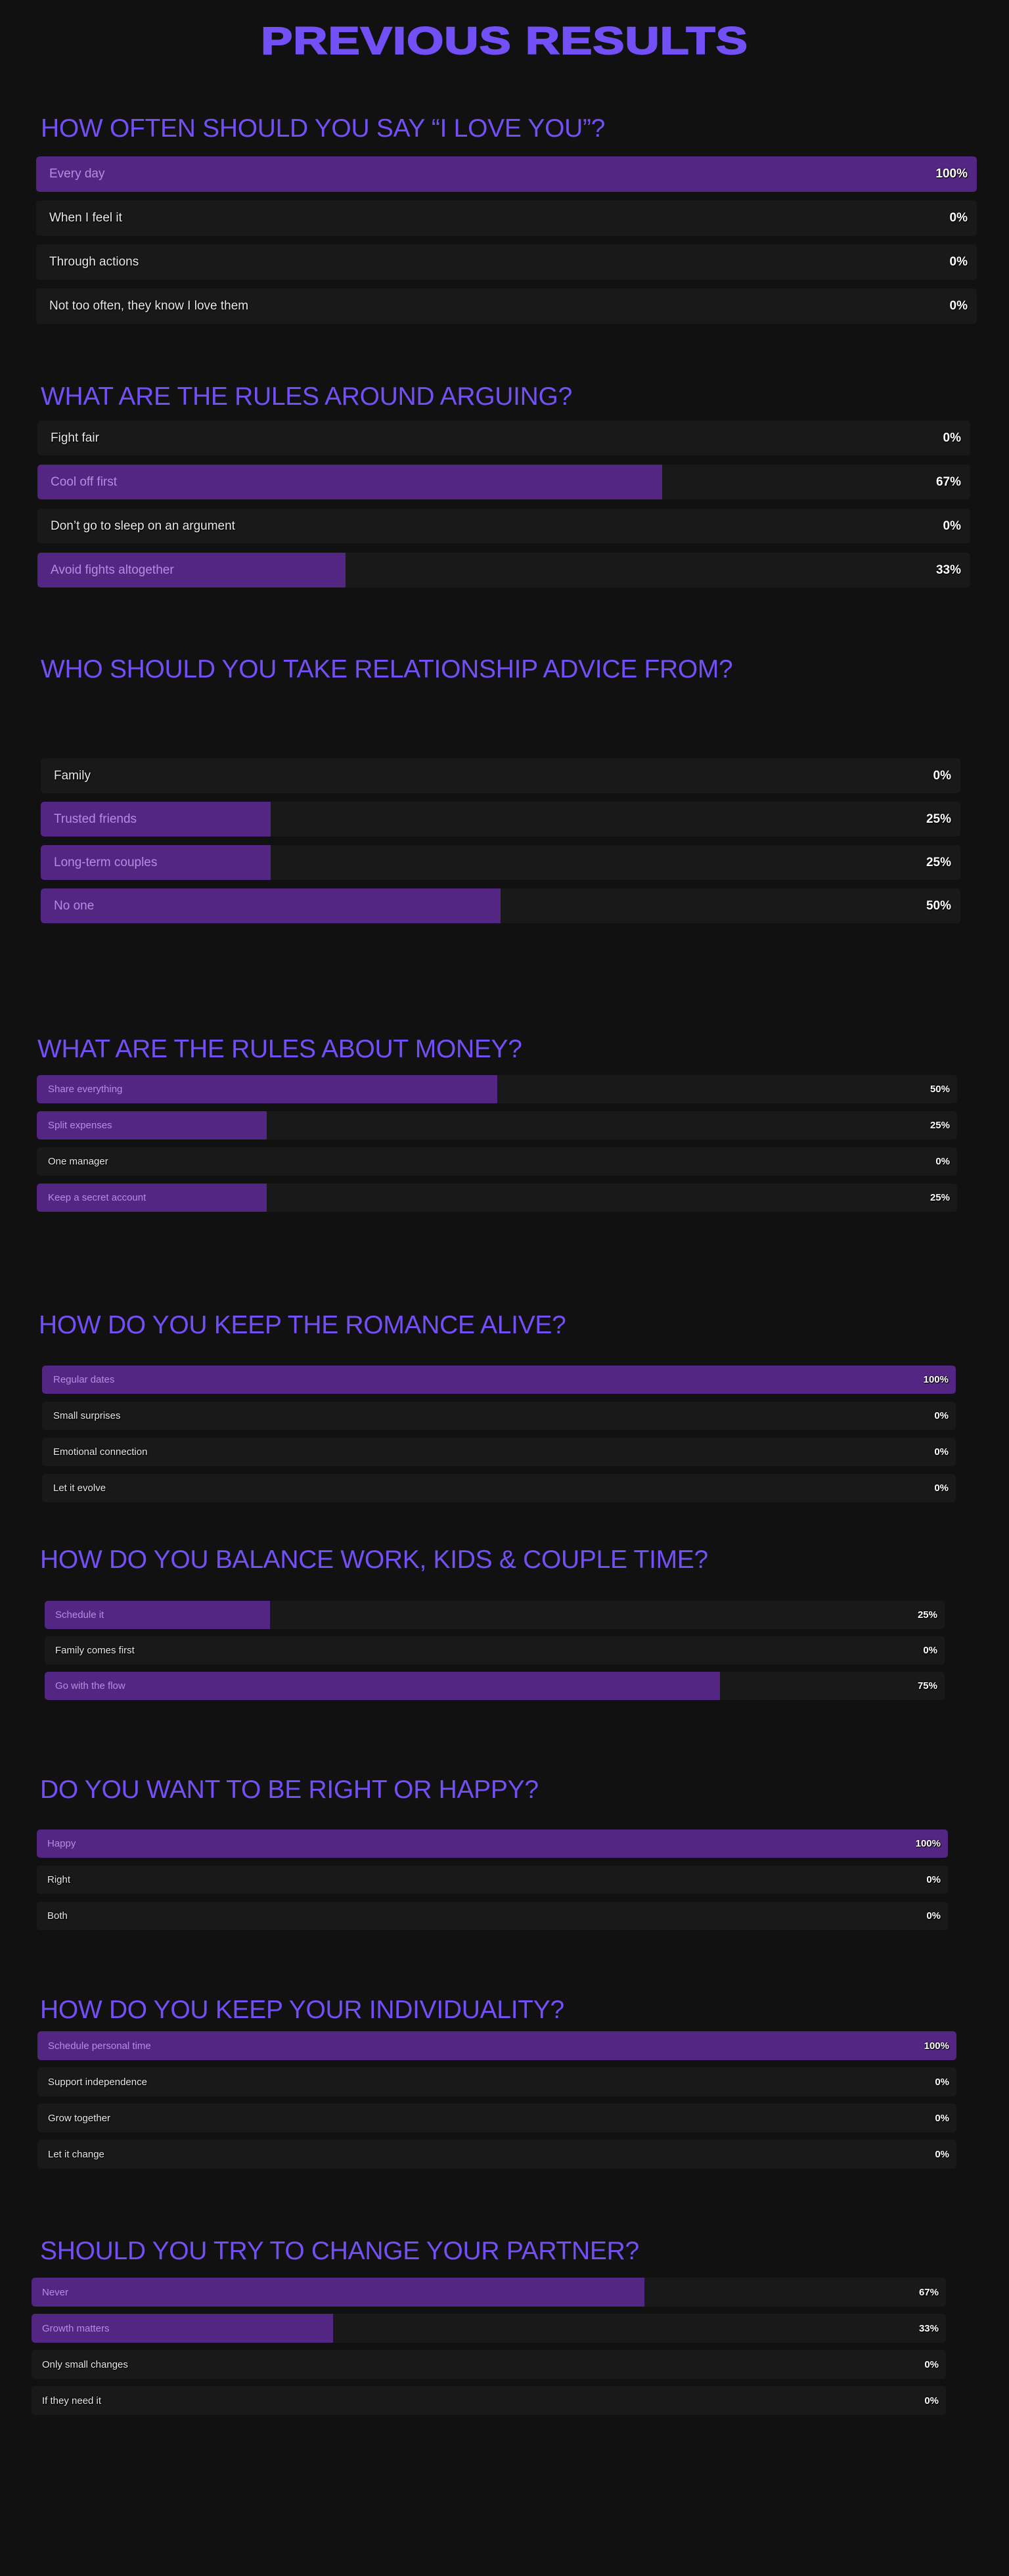 This screenshot has height=2576, width=1009. Describe the element at coordinates (506, 218) in the screenshot. I see `poll-option: When I feel it 0%` at that location.